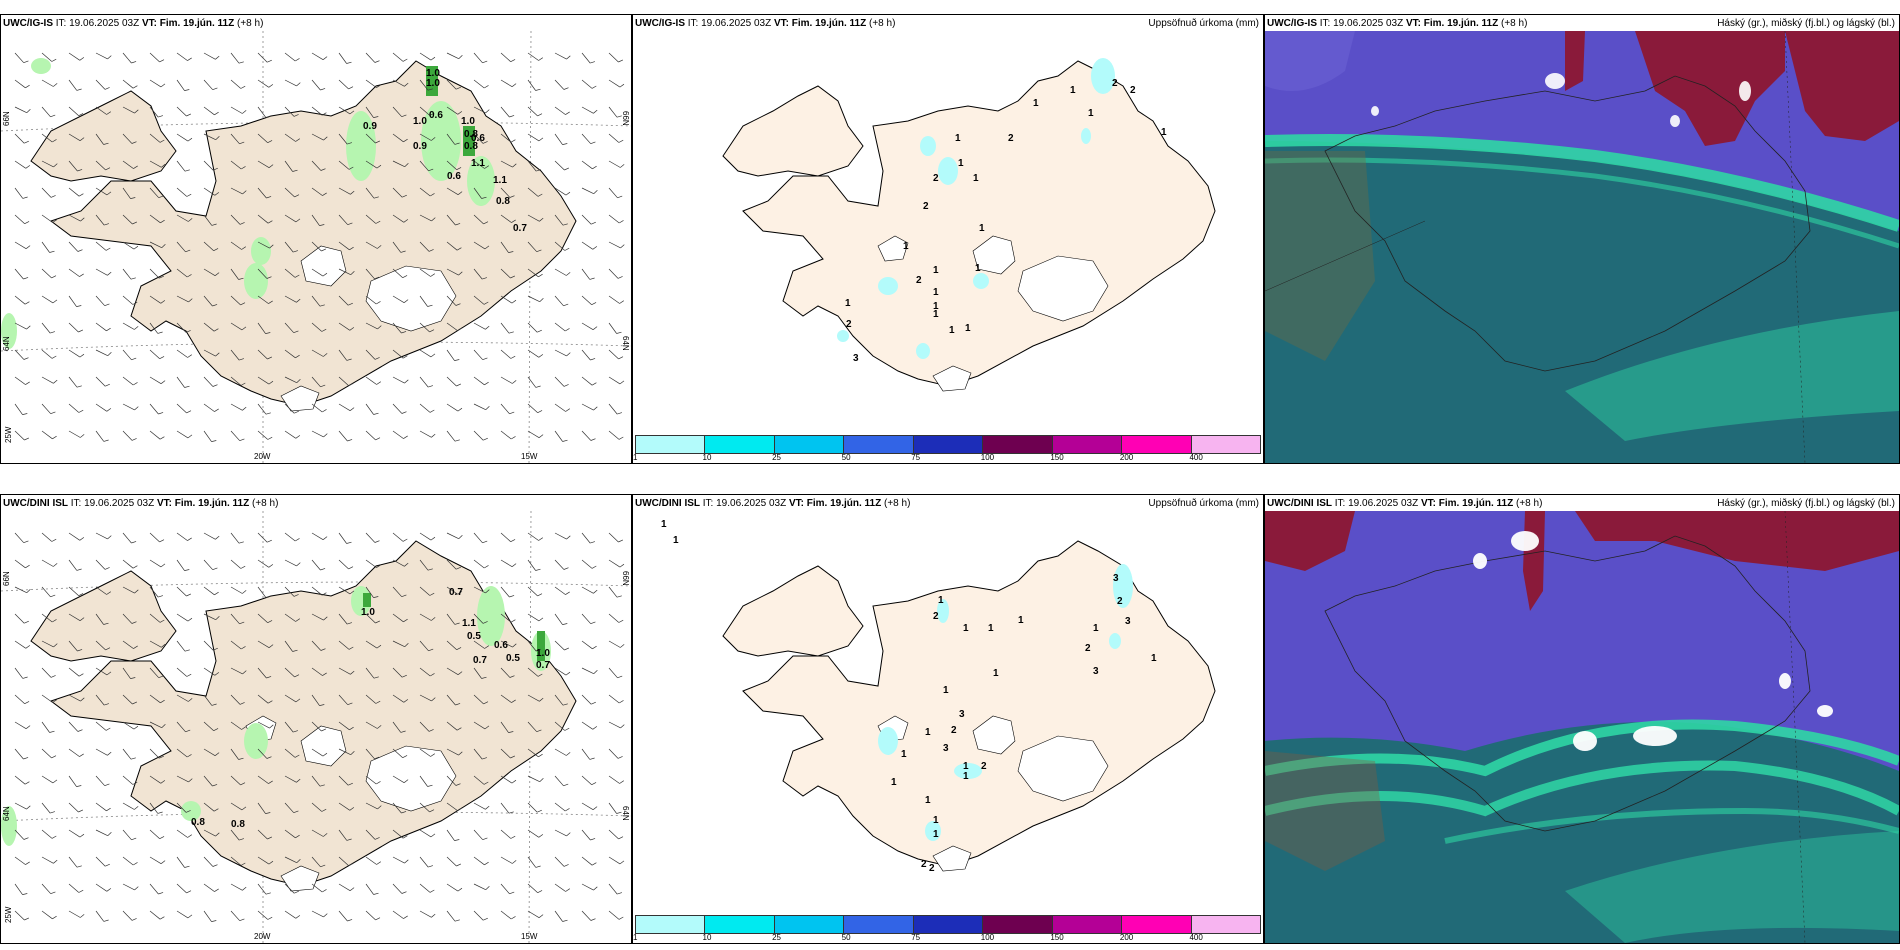 The width and height of the screenshot is (1900, 950). What do you see at coordinates (1196, 457) in the screenshot?
I see `colorbar-label: 400` at bounding box center [1196, 457].